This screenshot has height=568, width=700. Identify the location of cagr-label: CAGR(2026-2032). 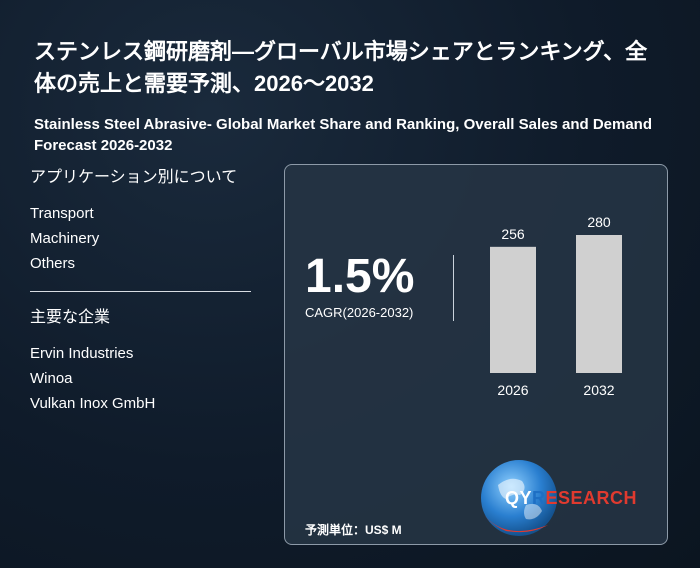
(359, 312).